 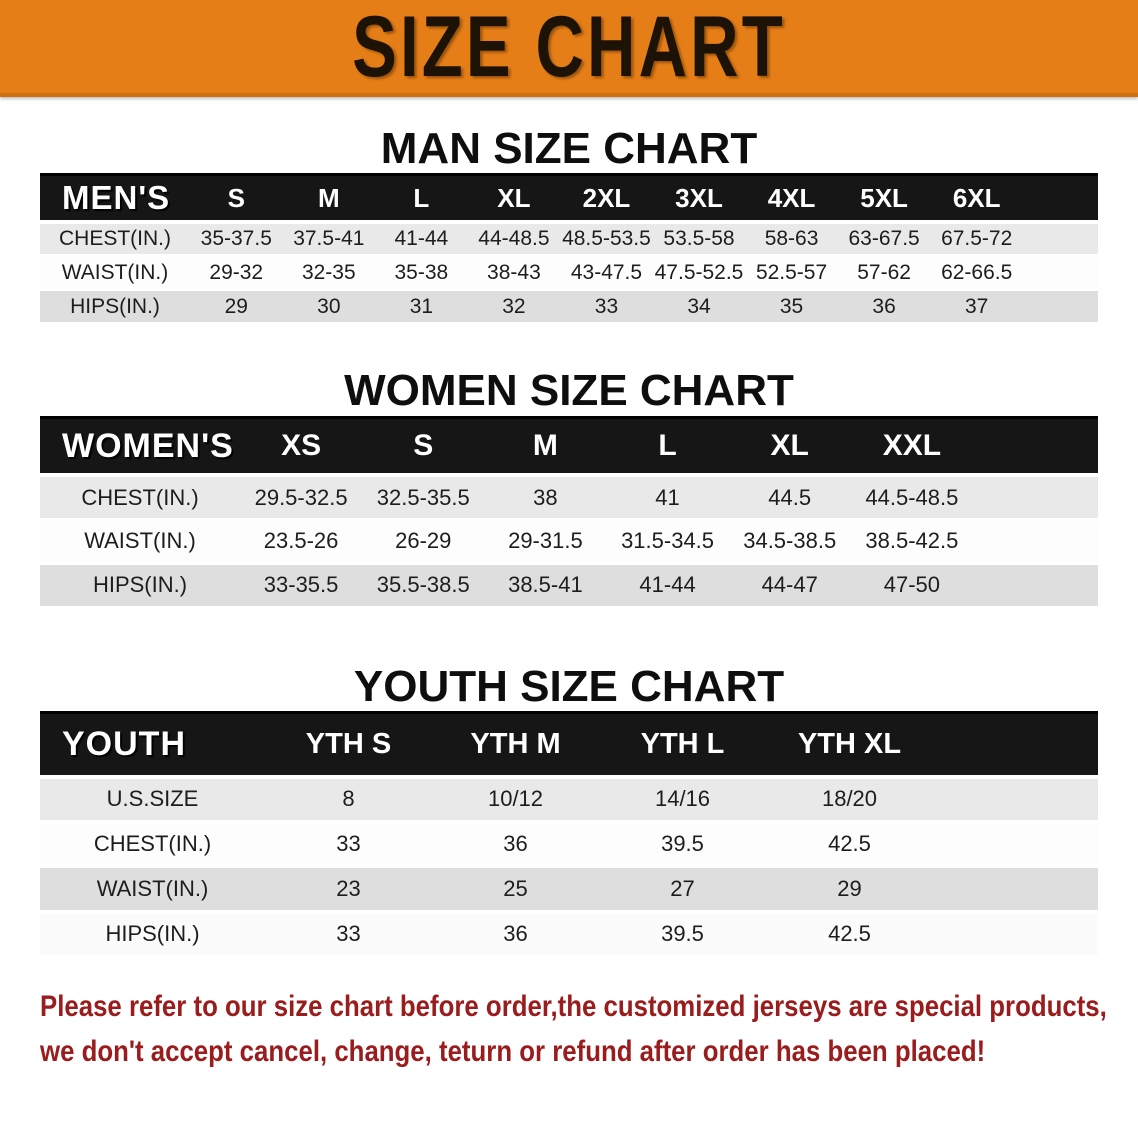 I want to click on size-value-cell: 44-48.5, so click(x=514, y=239).